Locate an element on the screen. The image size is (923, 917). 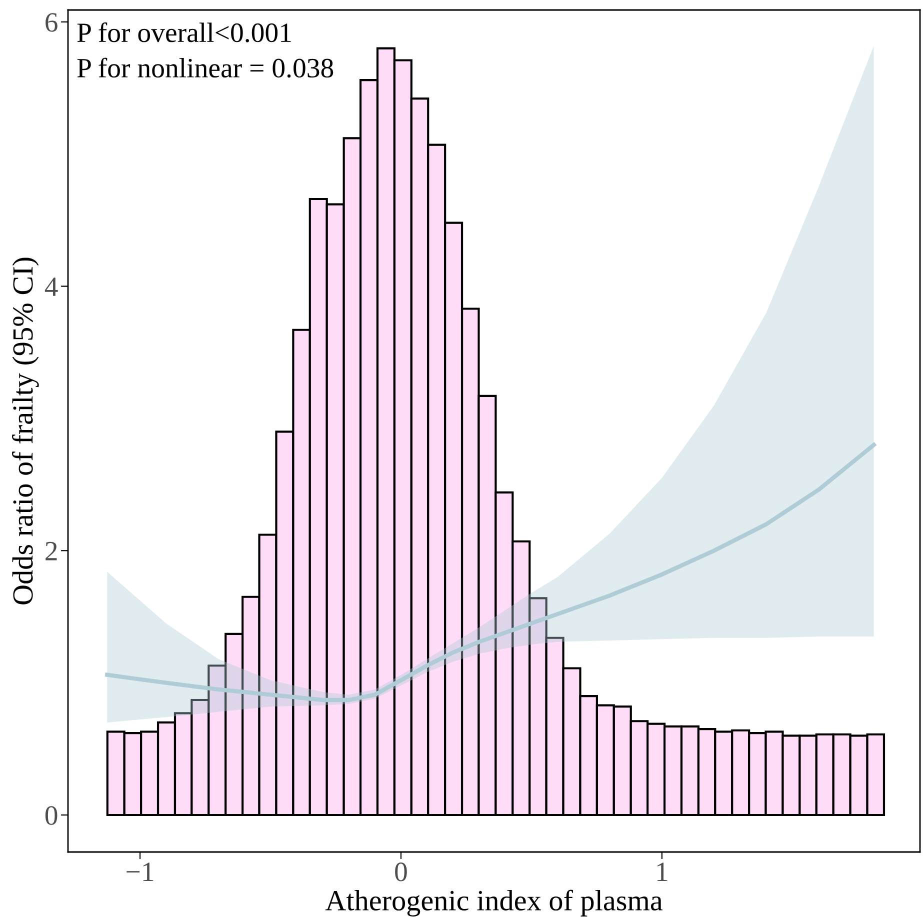
annotation: P for nonlinear = 0.038 is located at coordinates (205, 68).